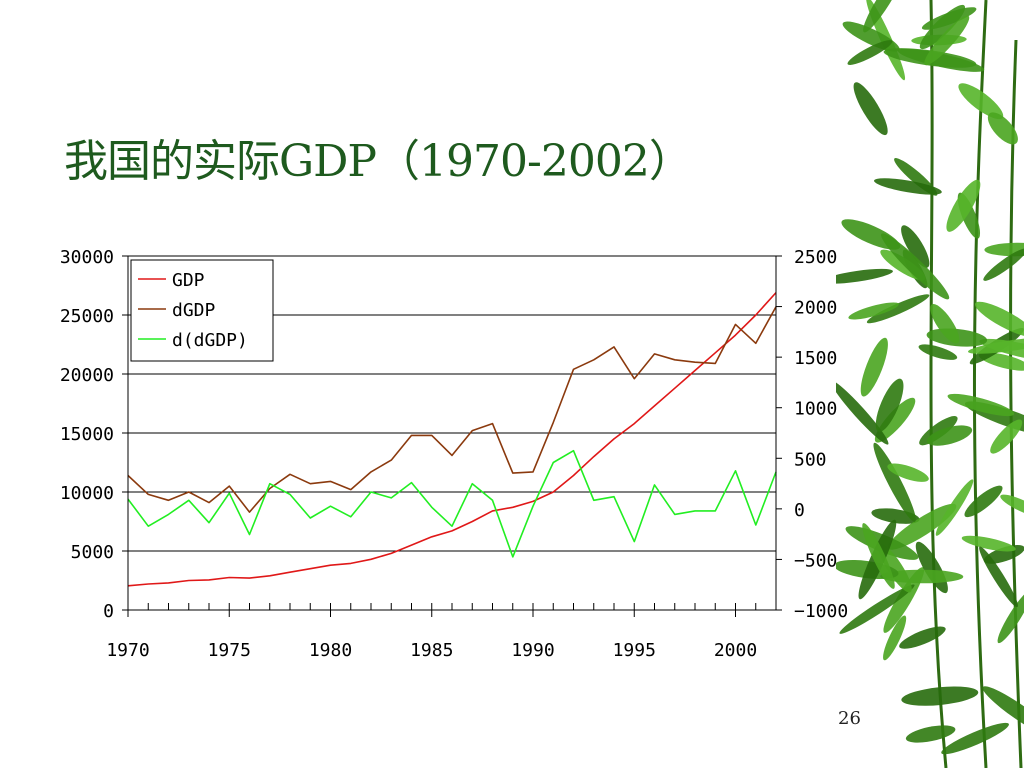 The height and width of the screenshot is (772, 1024). What do you see at coordinates (378, 161) in the screenshot?
I see `slide-title: 我国的实际GDP（1970-2002）` at bounding box center [378, 161].